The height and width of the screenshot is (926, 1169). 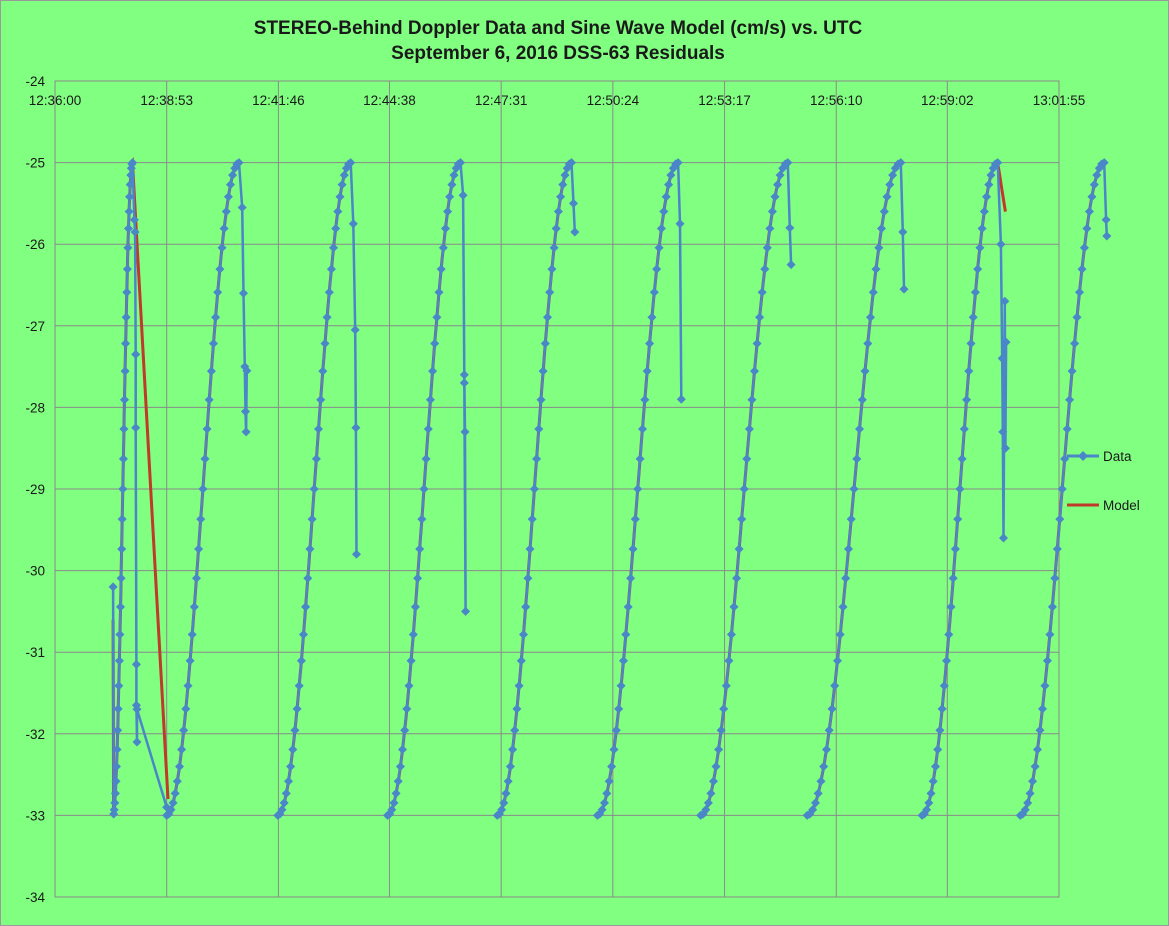 What do you see at coordinates (501, 100) in the screenshot?
I see `x-tick-label: 12:47:31` at bounding box center [501, 100].